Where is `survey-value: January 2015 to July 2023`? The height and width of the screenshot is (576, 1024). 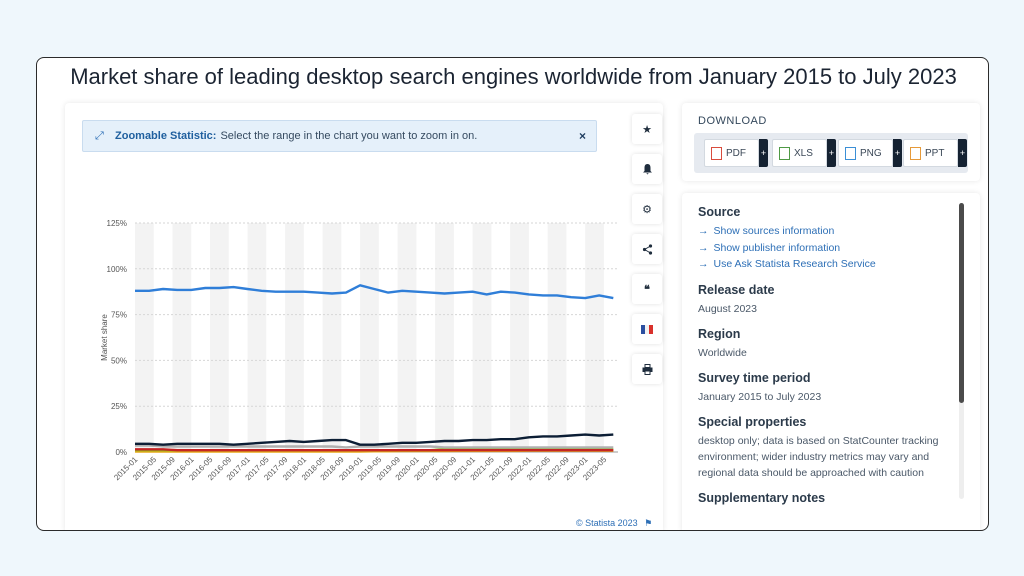
survey-value: January 2015 to July 2023 is located at coordinates (760, 396).